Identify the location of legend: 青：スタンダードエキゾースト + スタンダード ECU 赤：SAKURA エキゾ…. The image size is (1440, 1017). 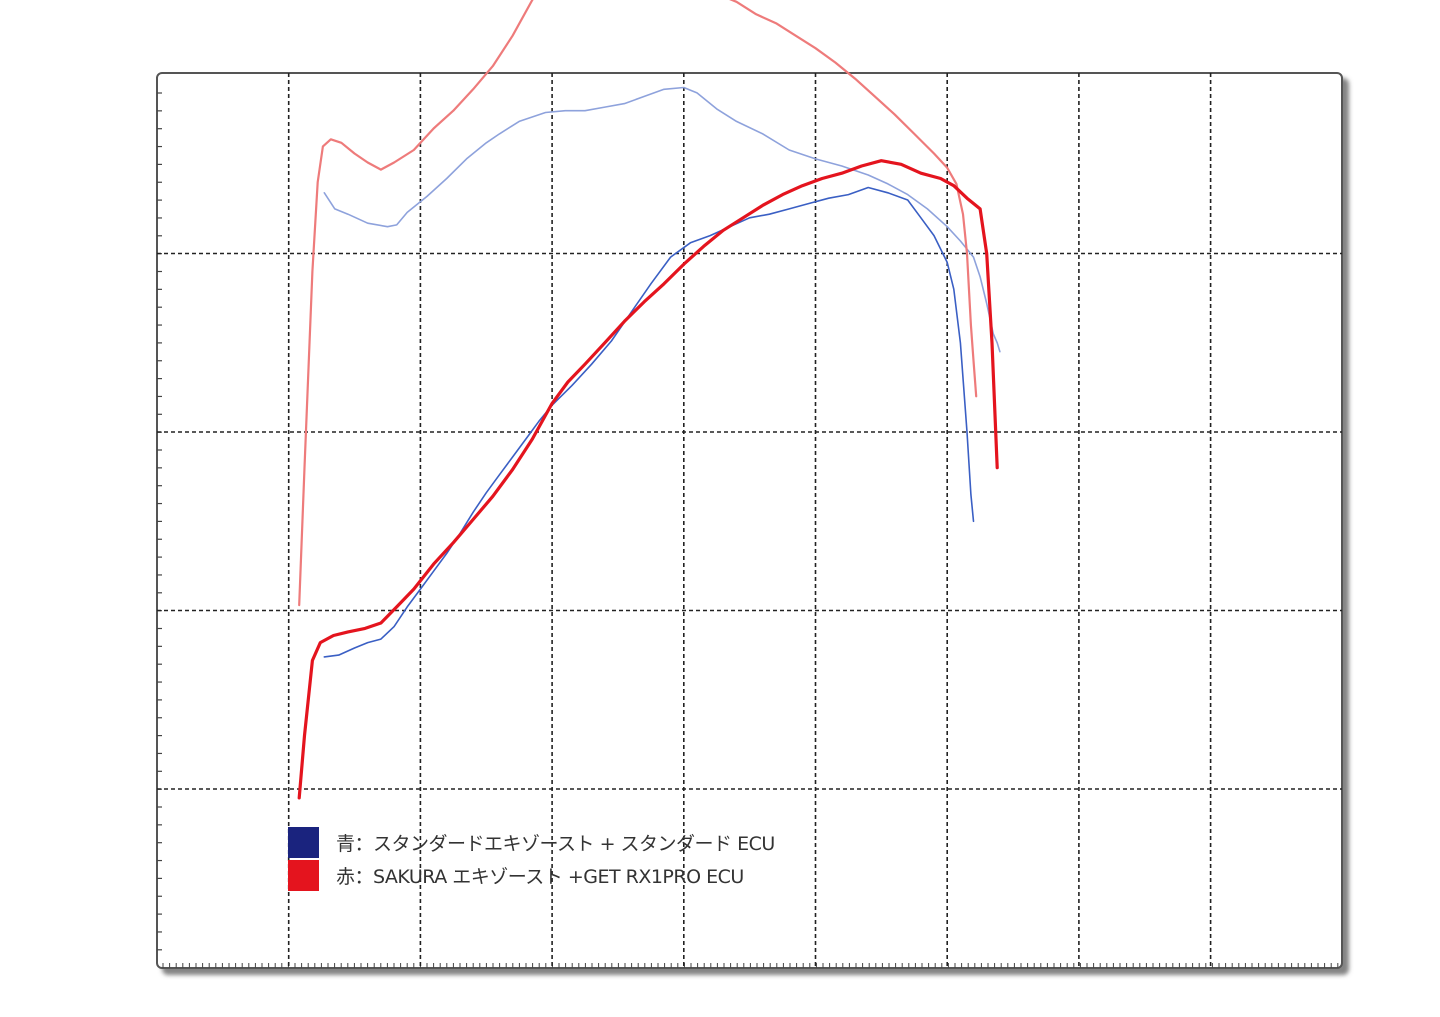
(531, 859).